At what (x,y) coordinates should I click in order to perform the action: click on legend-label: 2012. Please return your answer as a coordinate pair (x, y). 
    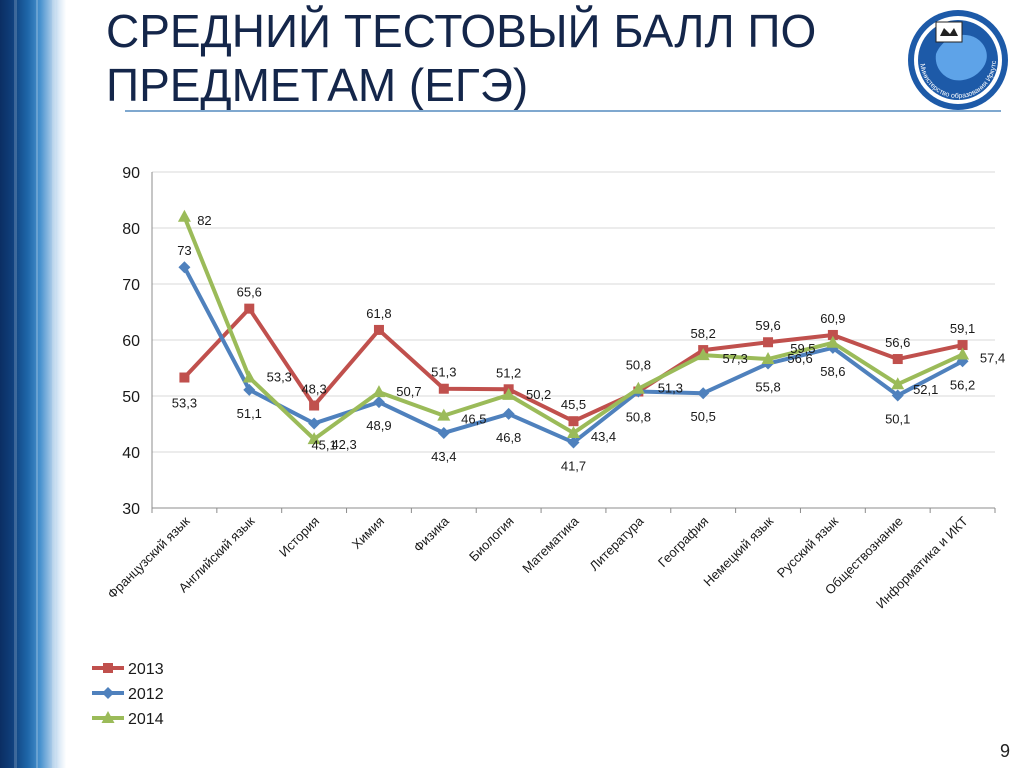
    Looking at the image, I should click on (146, 694).